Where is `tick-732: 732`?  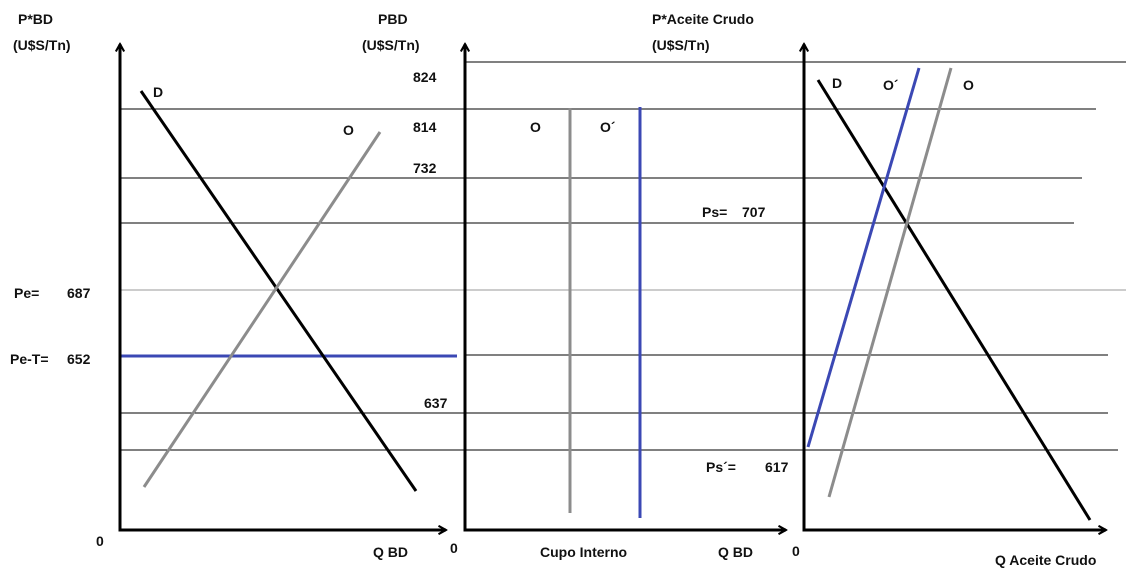
tick-732: 732 is located at coordinates (425, 168).